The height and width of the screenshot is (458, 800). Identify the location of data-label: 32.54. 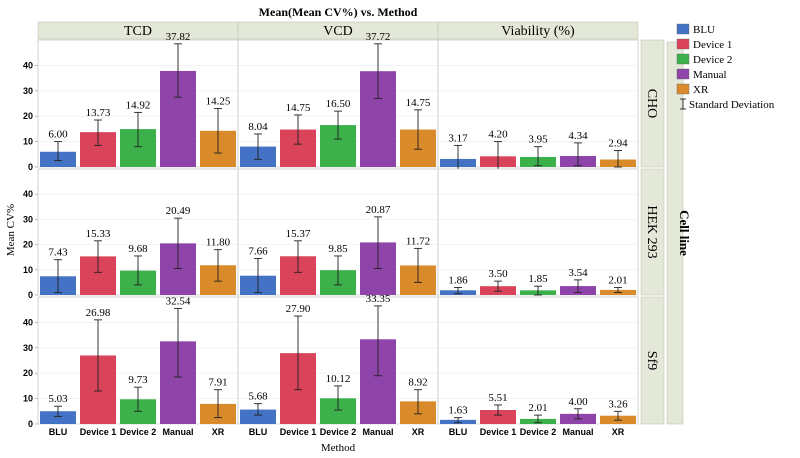
(178, 301).